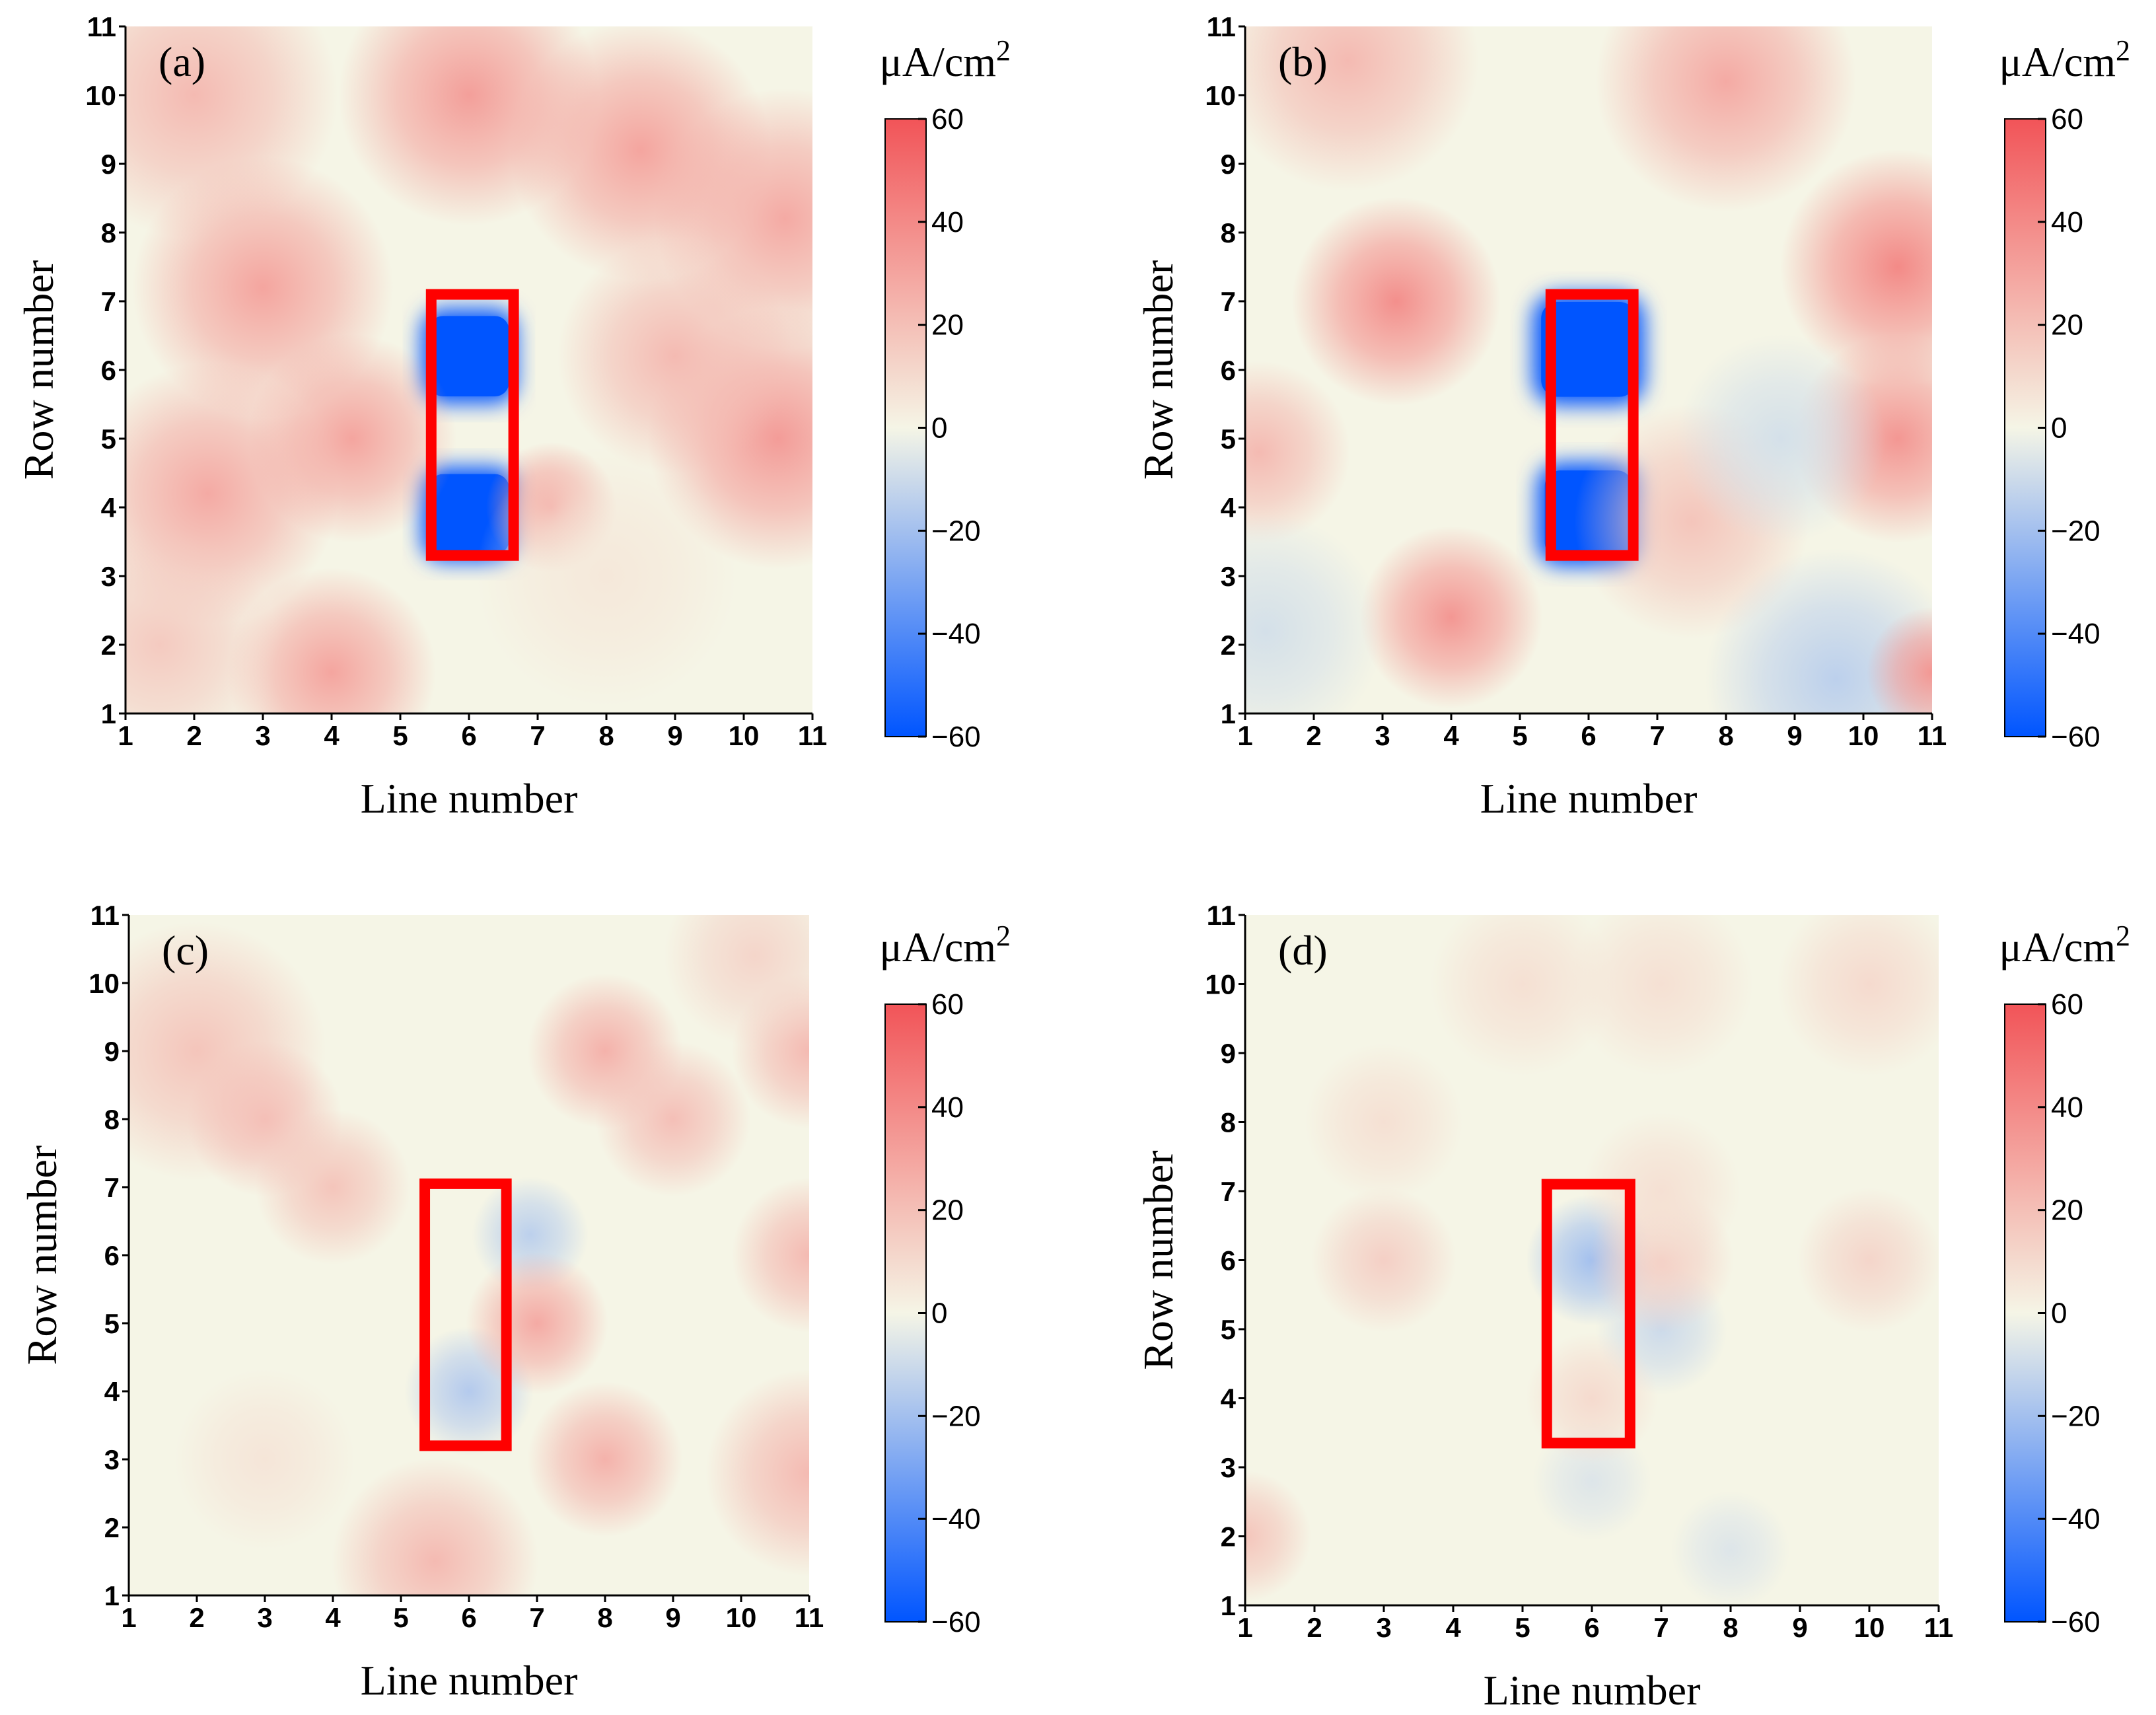 This screenshot has height=1715, width=2156. Describe the element at coordinates (182, 61) in the screenshot. I see `panel-label: (a)` at that location.